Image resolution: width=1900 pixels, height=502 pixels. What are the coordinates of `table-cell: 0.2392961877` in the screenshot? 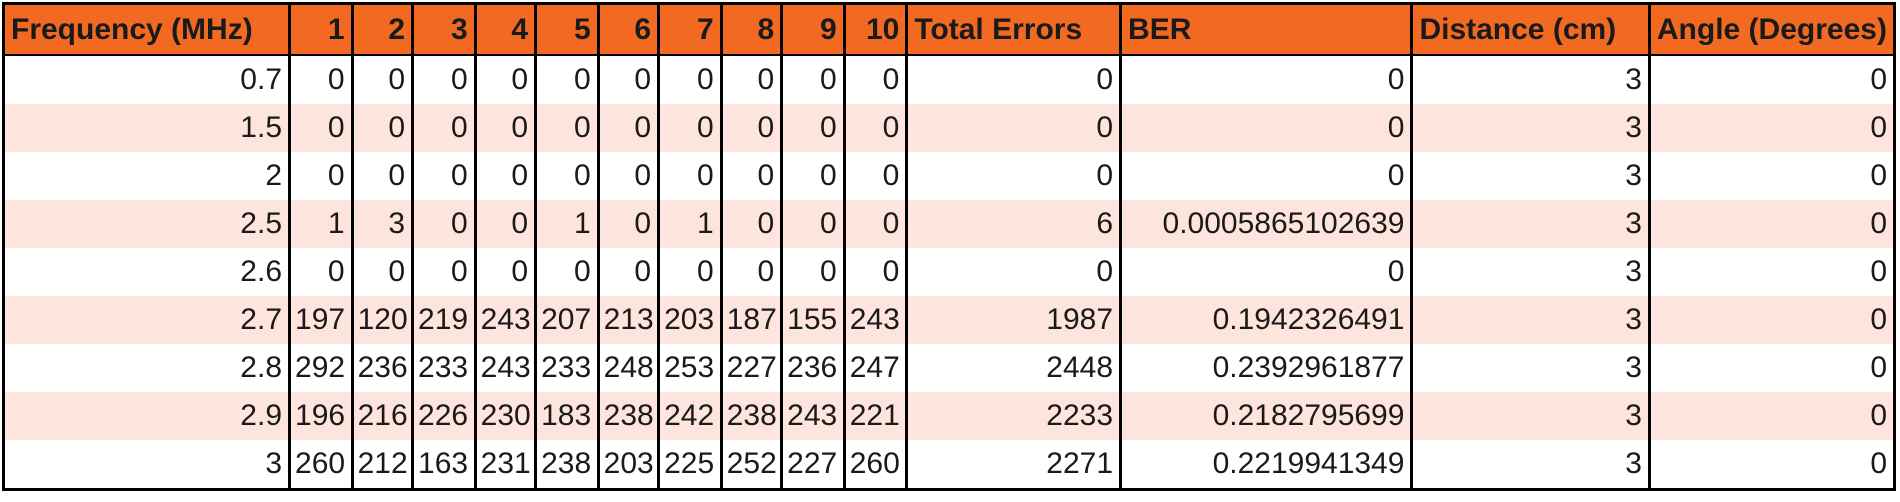 It's located at (1266, 368).